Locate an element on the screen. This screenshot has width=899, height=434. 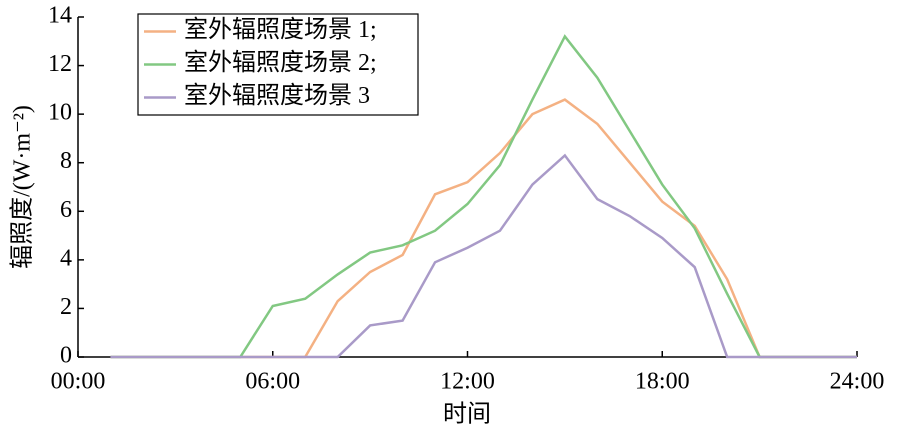
x-axis-label: 时间 is located at coordinates (467, 414).